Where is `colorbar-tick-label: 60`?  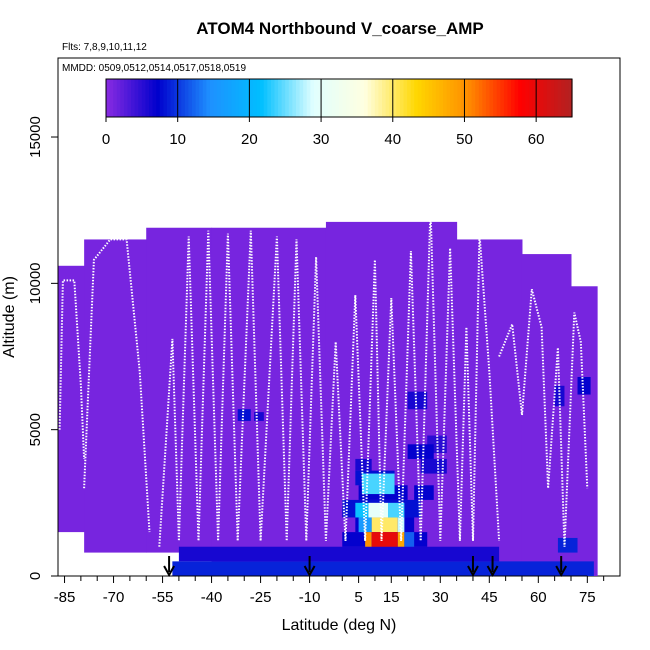
colorbar-tick-label: 60 is located at coordinates (536, 139).